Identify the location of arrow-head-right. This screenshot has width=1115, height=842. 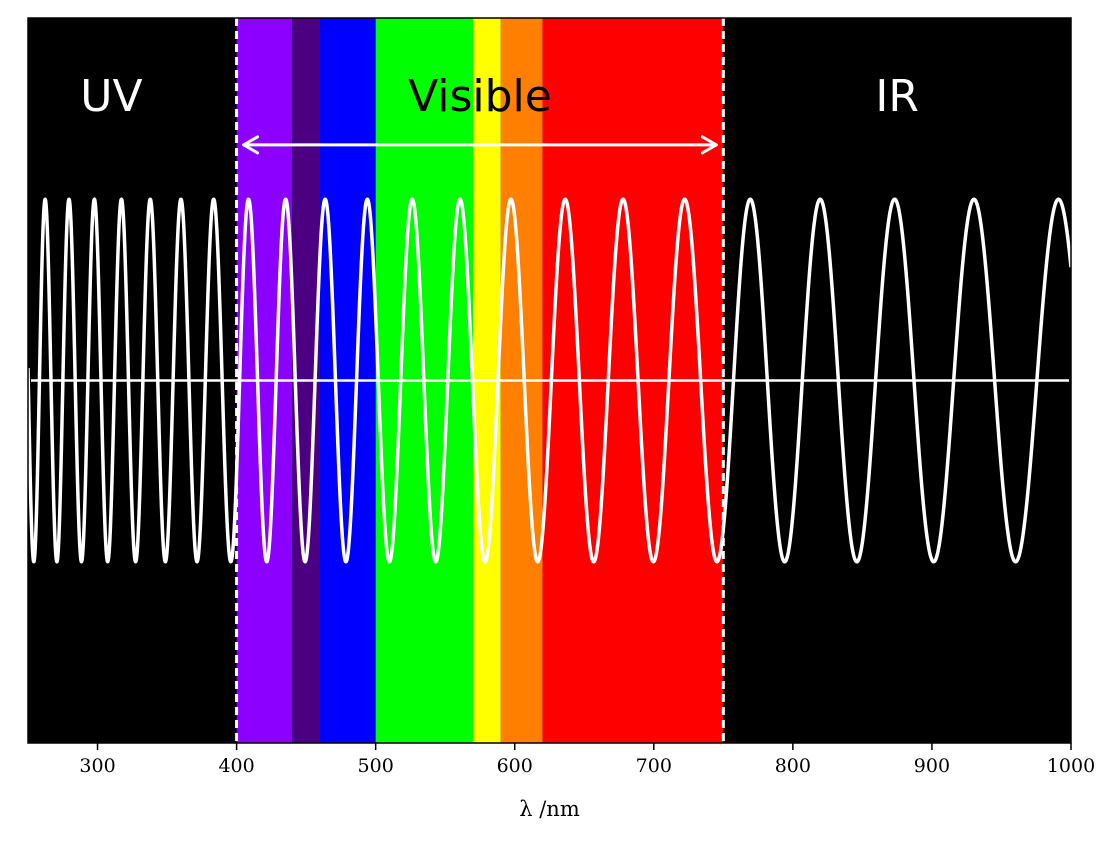
(709, 145).